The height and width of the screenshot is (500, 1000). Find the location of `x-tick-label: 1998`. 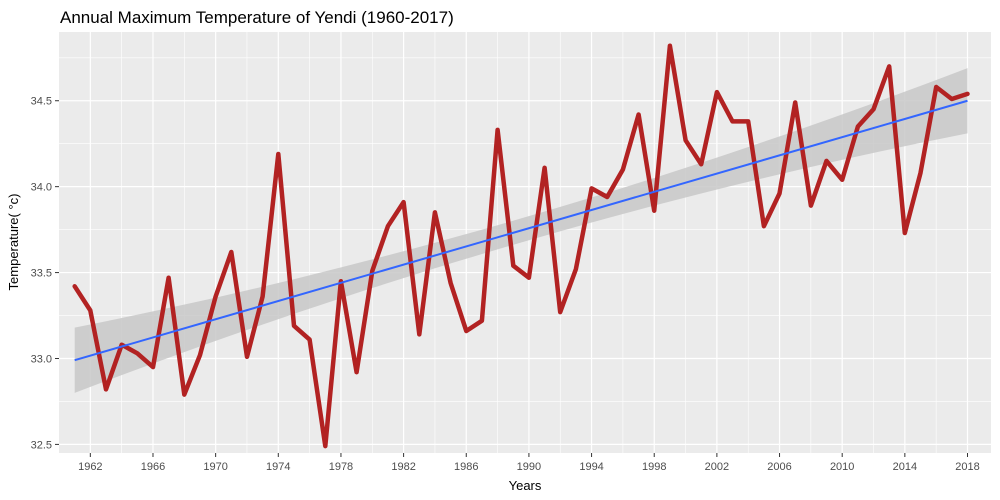

x-tick-label: 1998 is located at coordinates (654, 467).